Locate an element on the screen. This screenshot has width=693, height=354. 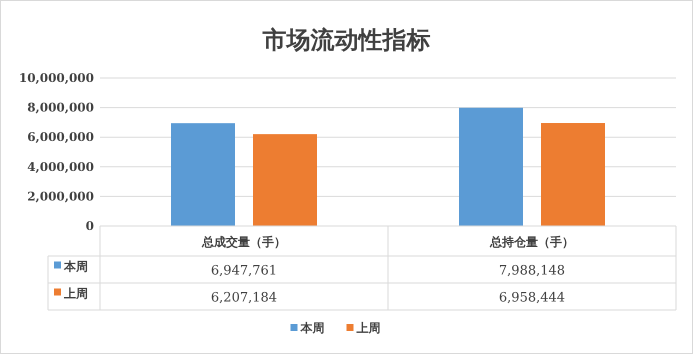
x-tick-label: 总持仓量（手） is located at coordinates (531, 242).